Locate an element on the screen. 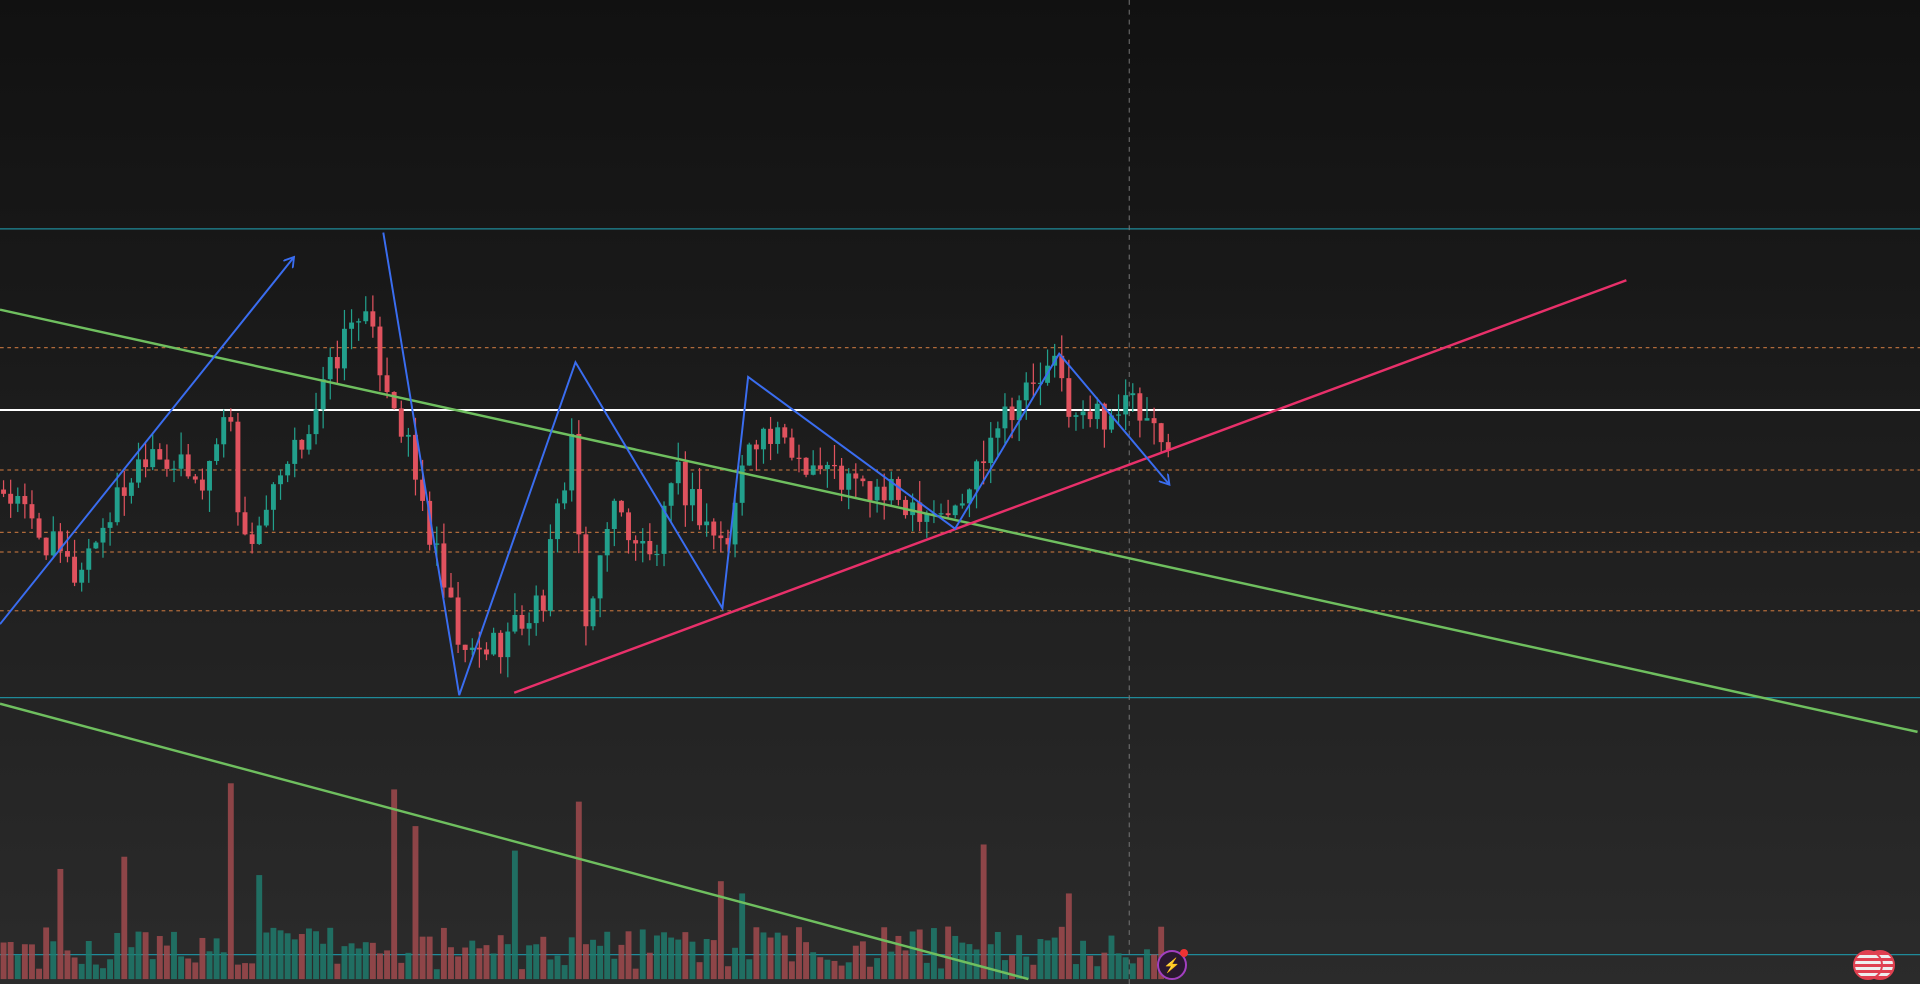 The height and width of the screenshot is (984, 1920). lightning-event-icon: ⚡ is located at coordinates (1172, 964).